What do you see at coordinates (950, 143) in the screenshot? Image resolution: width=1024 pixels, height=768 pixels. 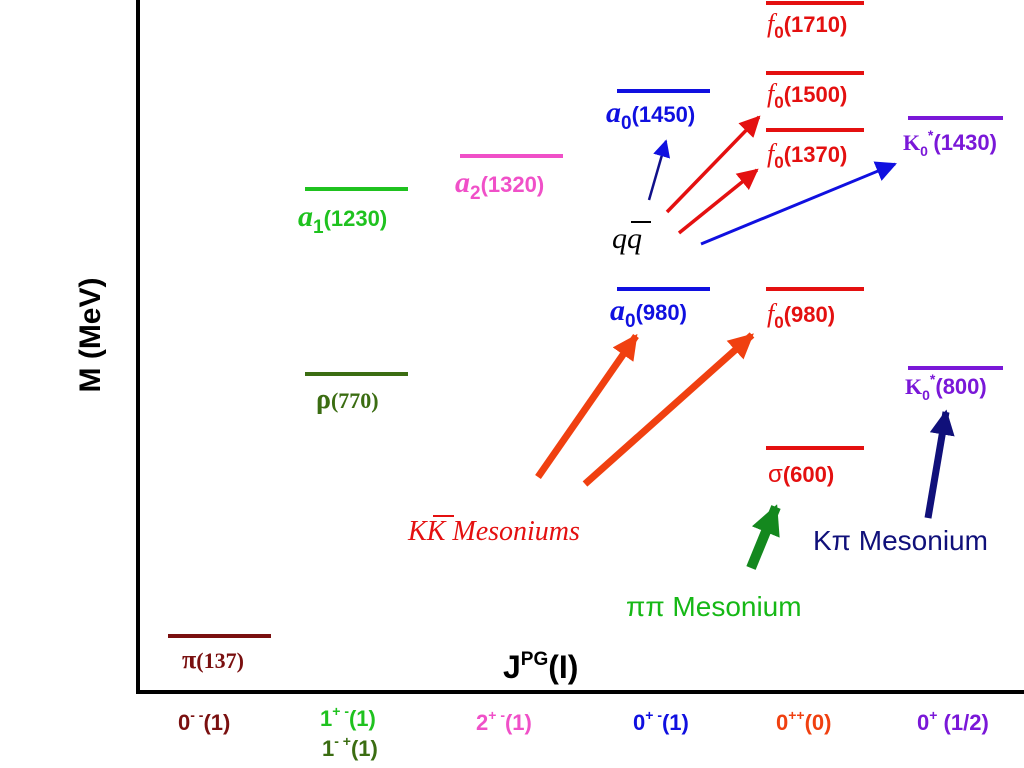 I see `label-k1430: K0*(1430)` at bounding box center [950, 143].